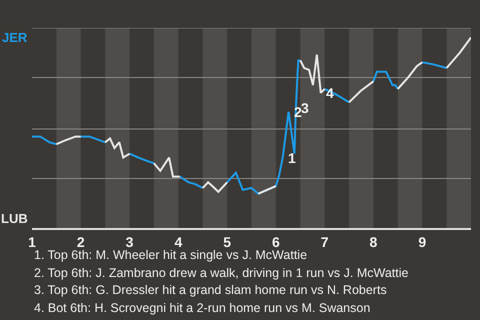 This screenshot has height=320, width=480. I want to click on x-tick-label: 3, so click(130, 242).